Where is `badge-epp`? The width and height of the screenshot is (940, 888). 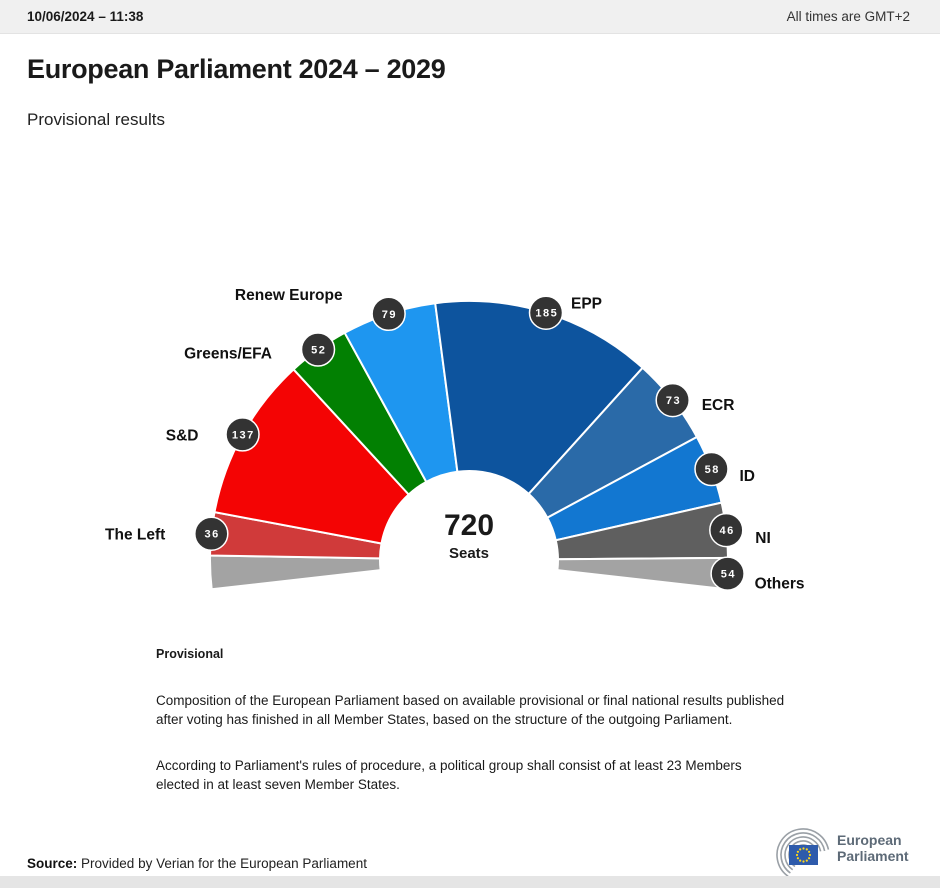
badge-epp is located at coordinates (546, 312).